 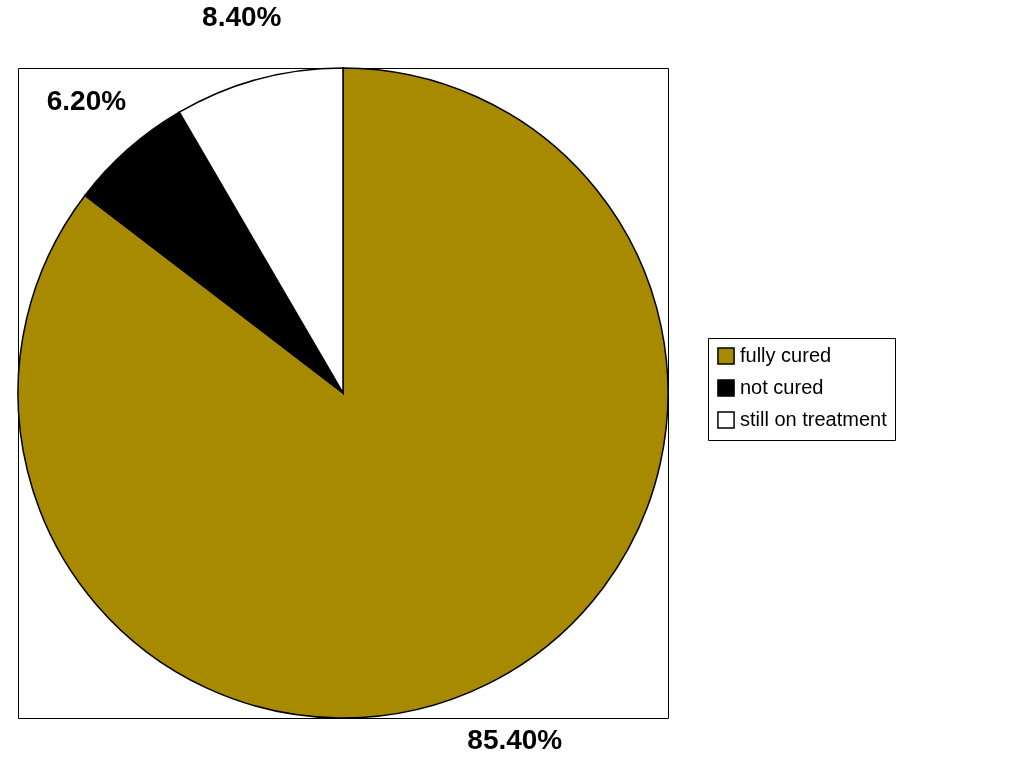 What do you see at coordinates (786, 355) in the screenshot?
I see `legend-label: fully cured` at bounding box center [786, 355].